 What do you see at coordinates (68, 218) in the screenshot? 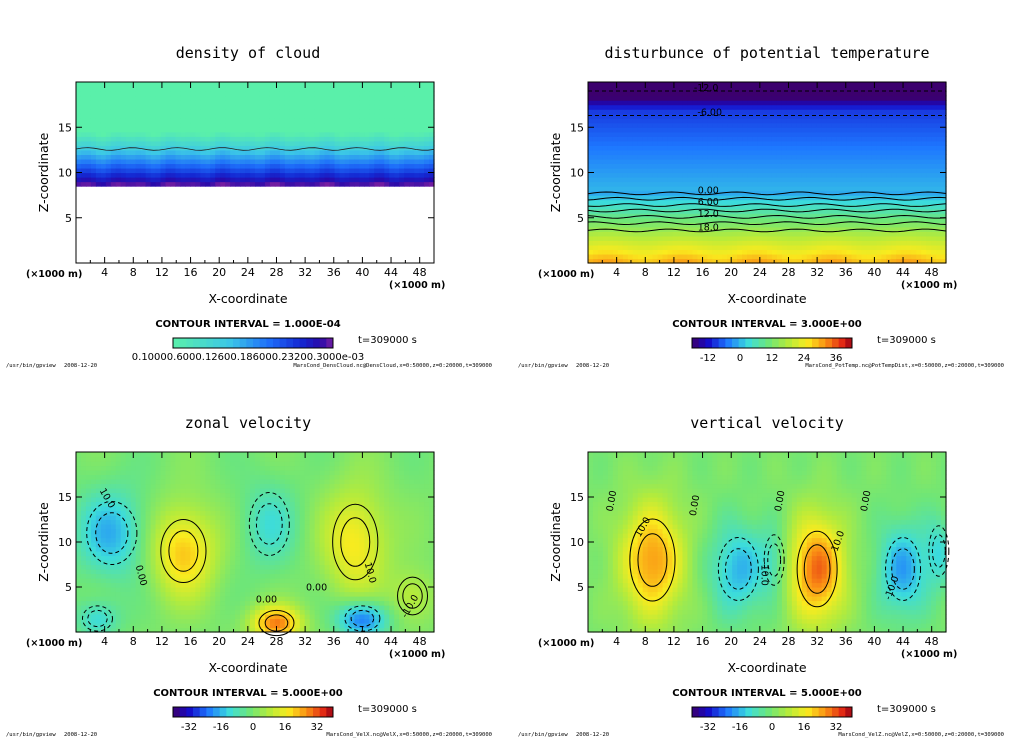
I see `y-tick-label: 5` at bounding box center [68, 218].